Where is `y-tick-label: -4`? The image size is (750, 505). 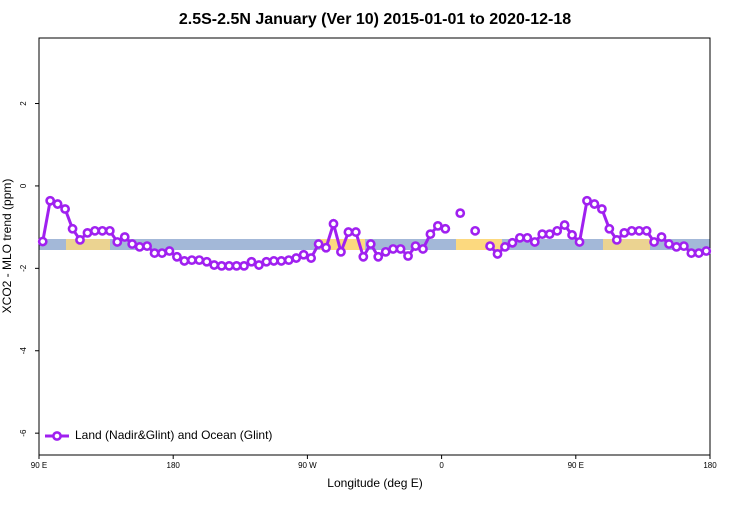
y-tick-label: -4 is located at coordinates (23, 351).